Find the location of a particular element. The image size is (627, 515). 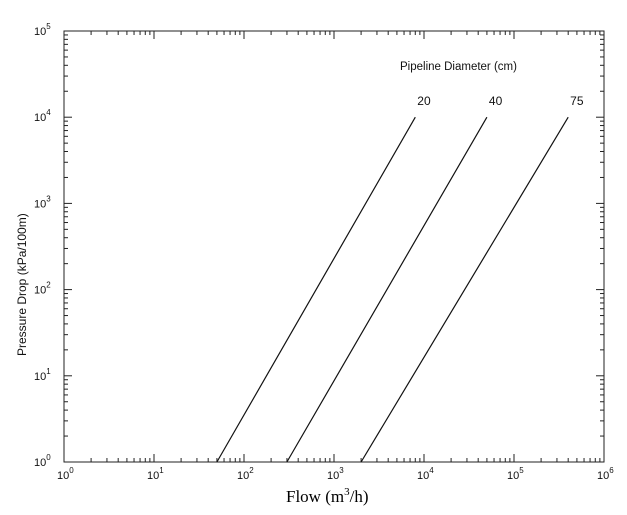

y-axis-label: Pressure Drop (kPa/100m) is located at coordinates (22, 284).